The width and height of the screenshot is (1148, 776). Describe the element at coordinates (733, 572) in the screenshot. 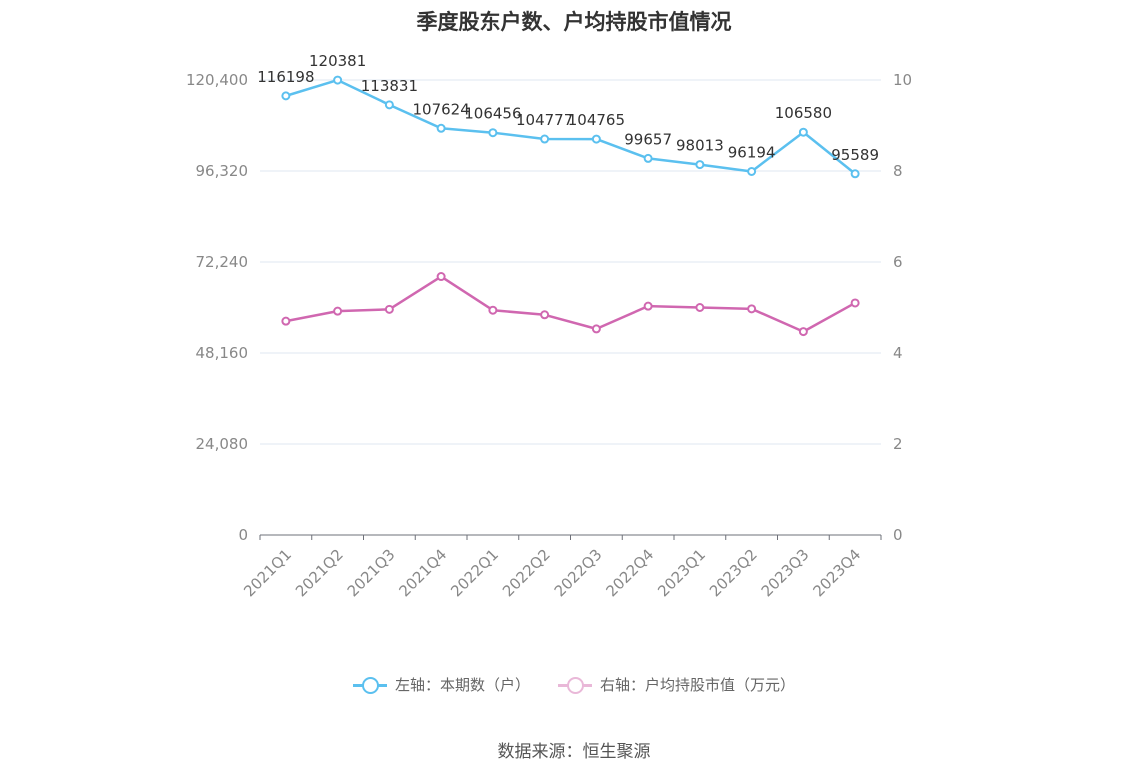

I see `x-axis-tick-label: 2023Q2` at that location.